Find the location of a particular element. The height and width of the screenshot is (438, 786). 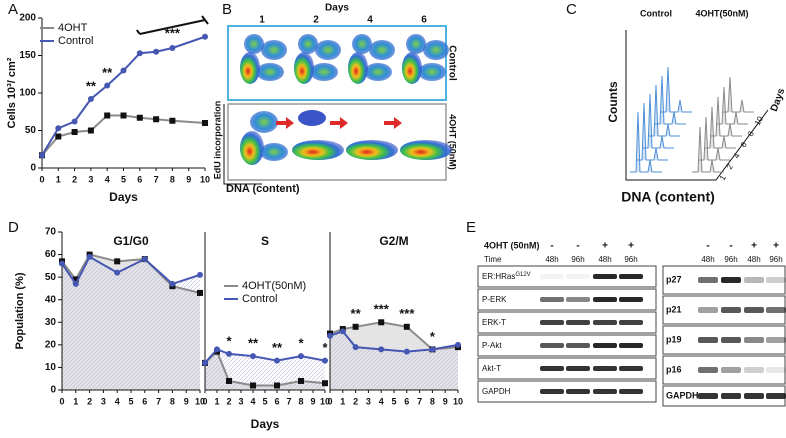

blot-label: ERK-T is located at coordinates (494, 322).